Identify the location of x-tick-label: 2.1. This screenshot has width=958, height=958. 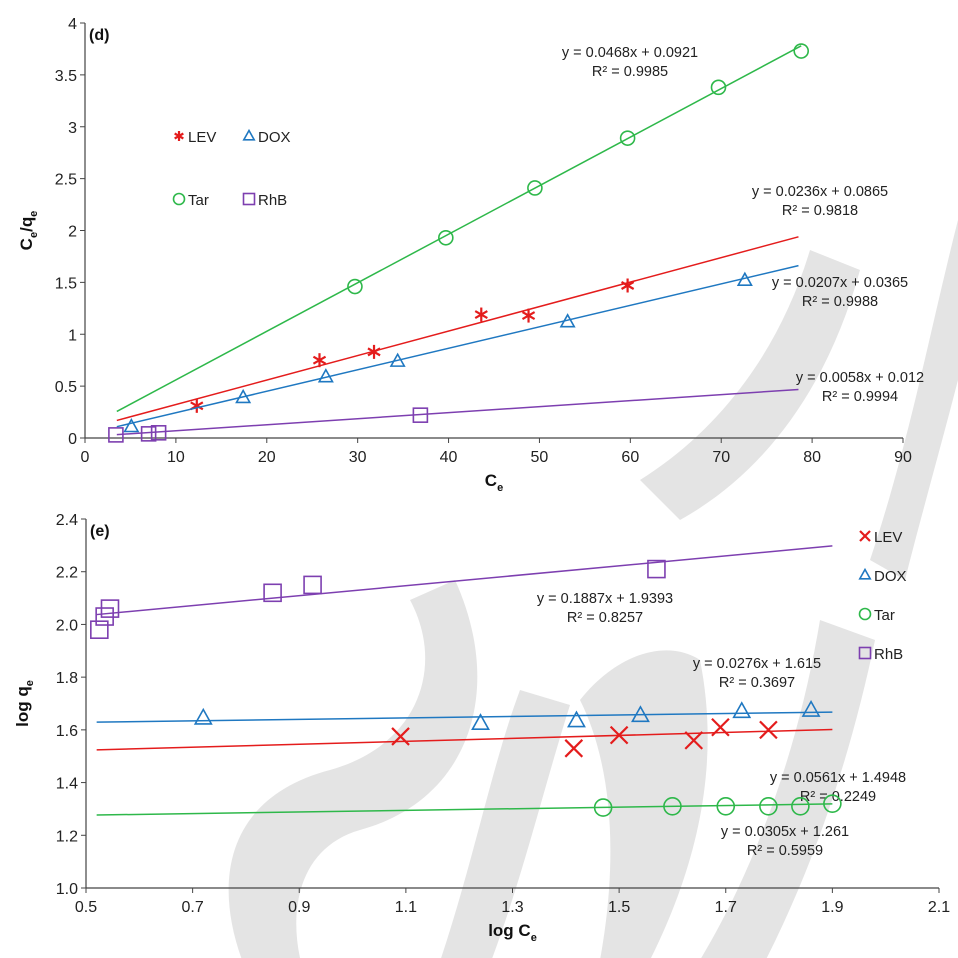
(939, 907).